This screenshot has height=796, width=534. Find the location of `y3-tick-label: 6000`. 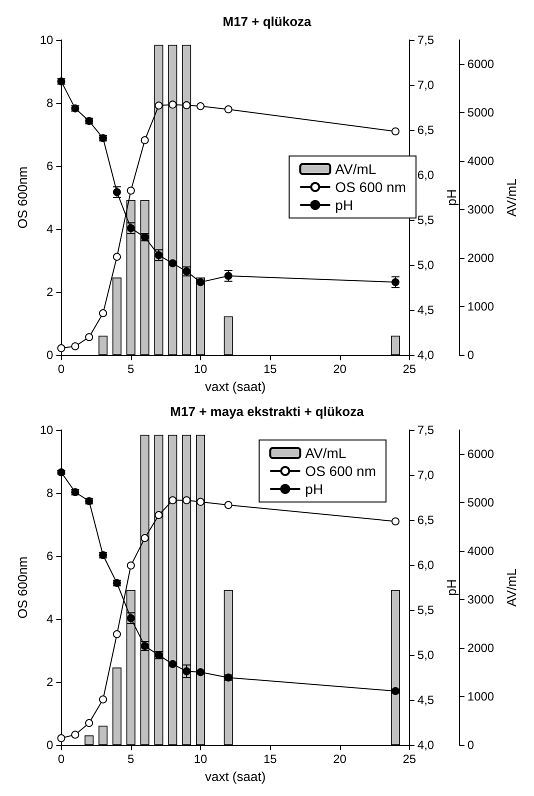

y3-tick-label: 6000 is located at coordinates (480, 64).